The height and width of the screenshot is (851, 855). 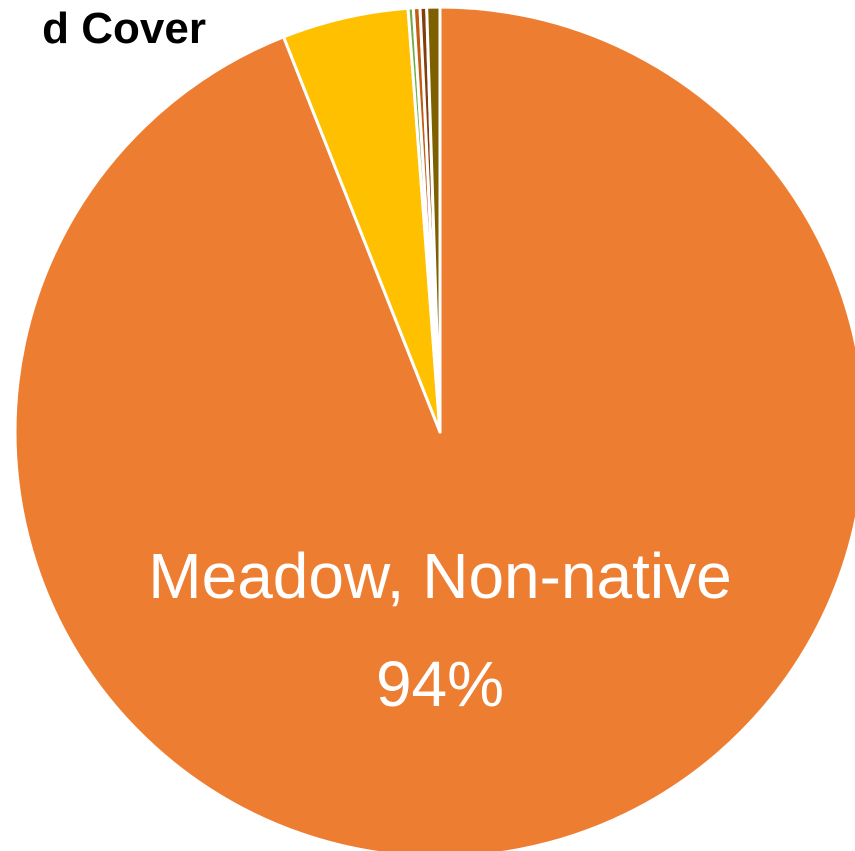 I want to click on data-label-category: Meadow, Non-native, so click(x=439, y=576).